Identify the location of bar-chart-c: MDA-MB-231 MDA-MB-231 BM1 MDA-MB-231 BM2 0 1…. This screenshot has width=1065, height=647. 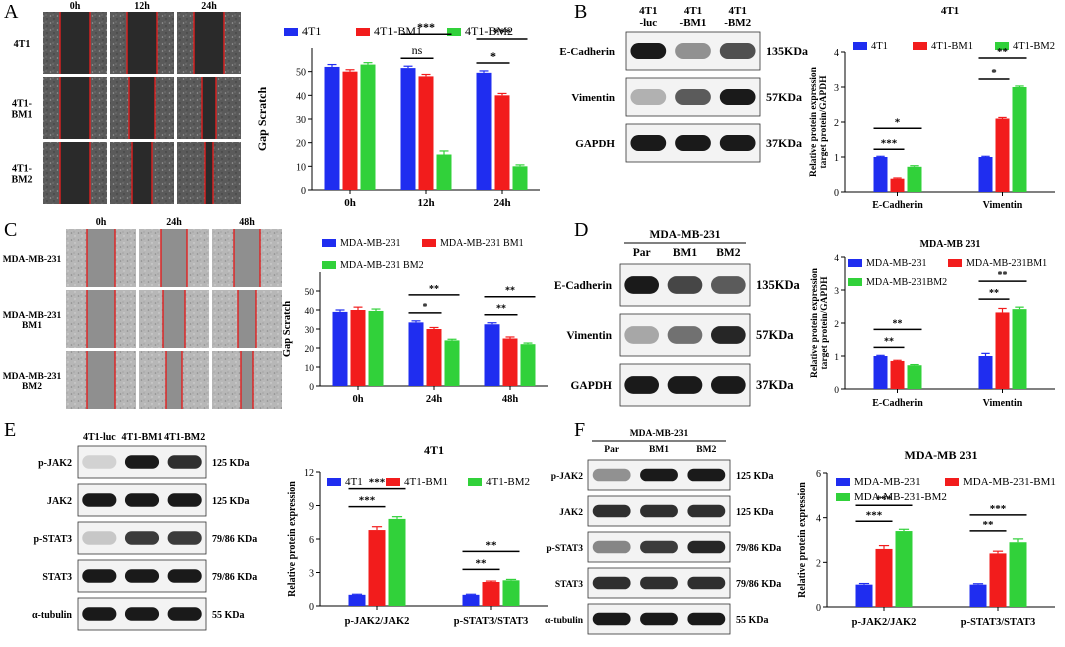
(415, 321).